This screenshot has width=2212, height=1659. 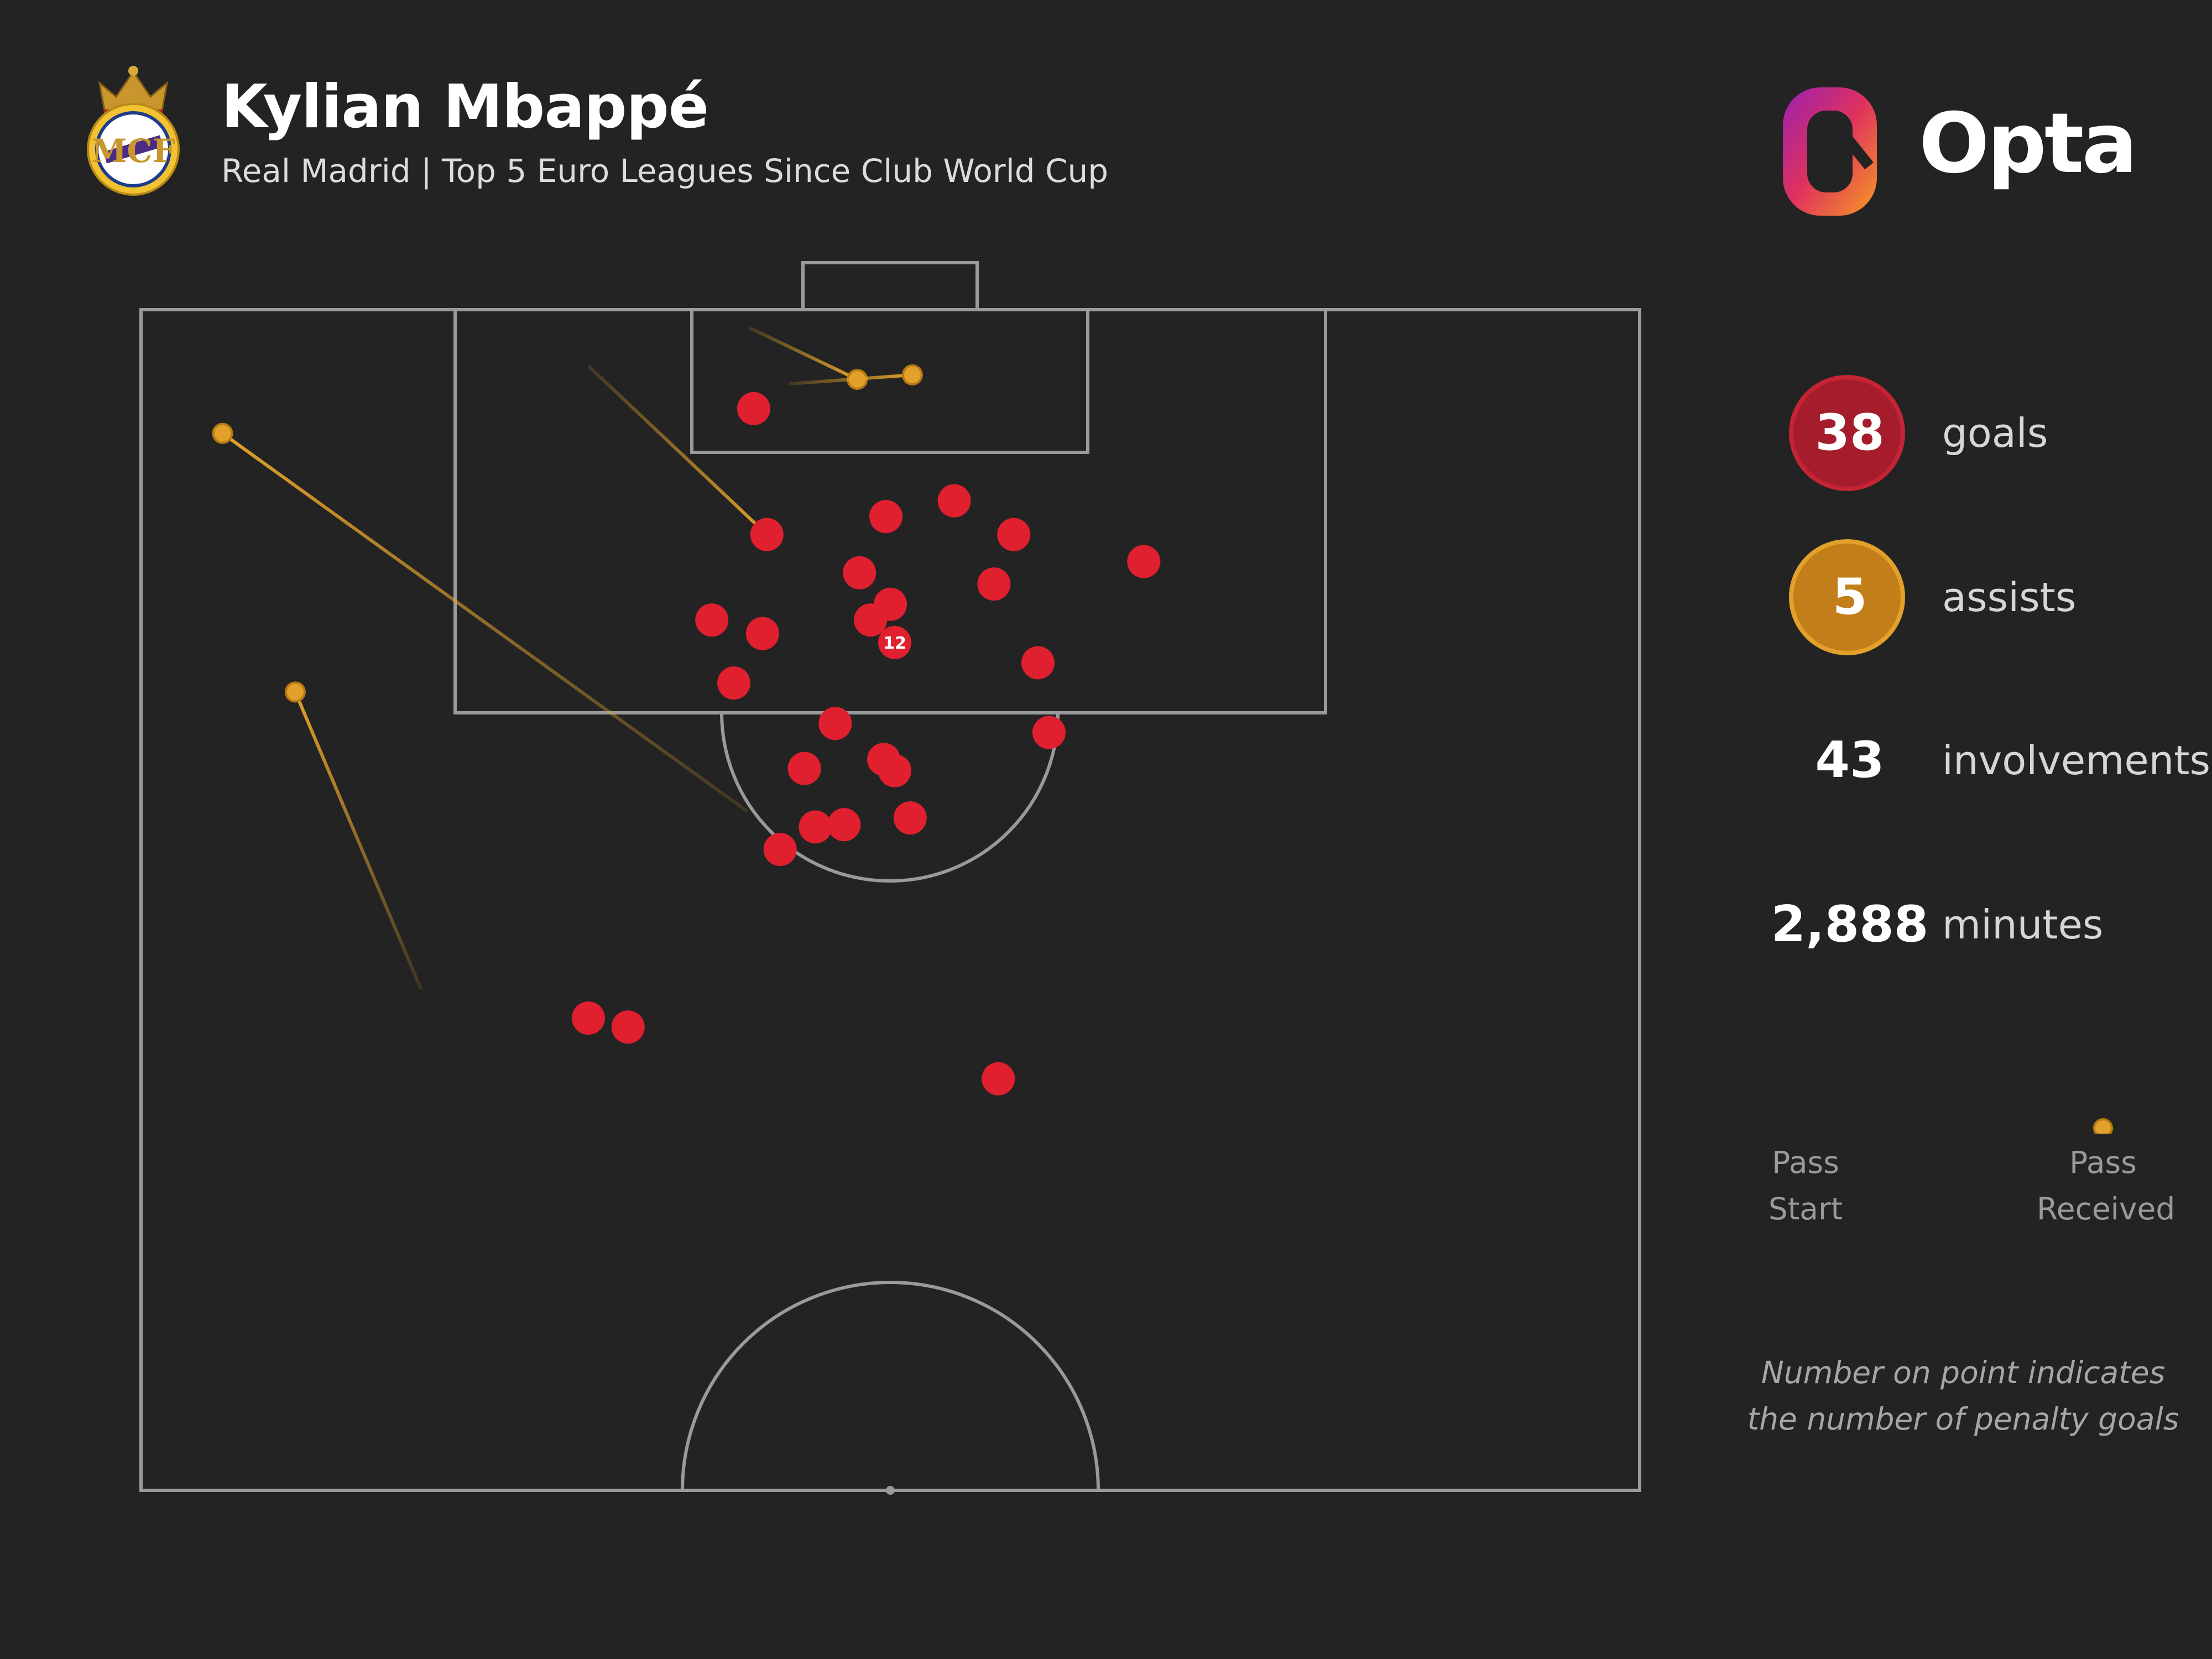 I want to click on penalty-goals-label: 12, so click(x=895, y=643).